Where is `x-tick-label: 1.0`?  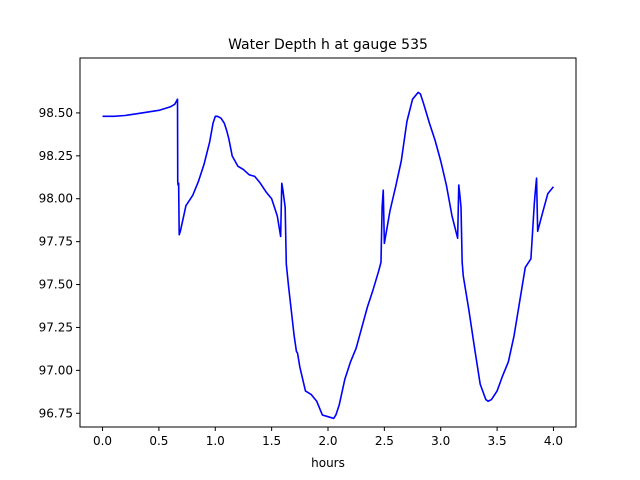
x-tick-label: 1.0 is located at coordinates (215, 441).